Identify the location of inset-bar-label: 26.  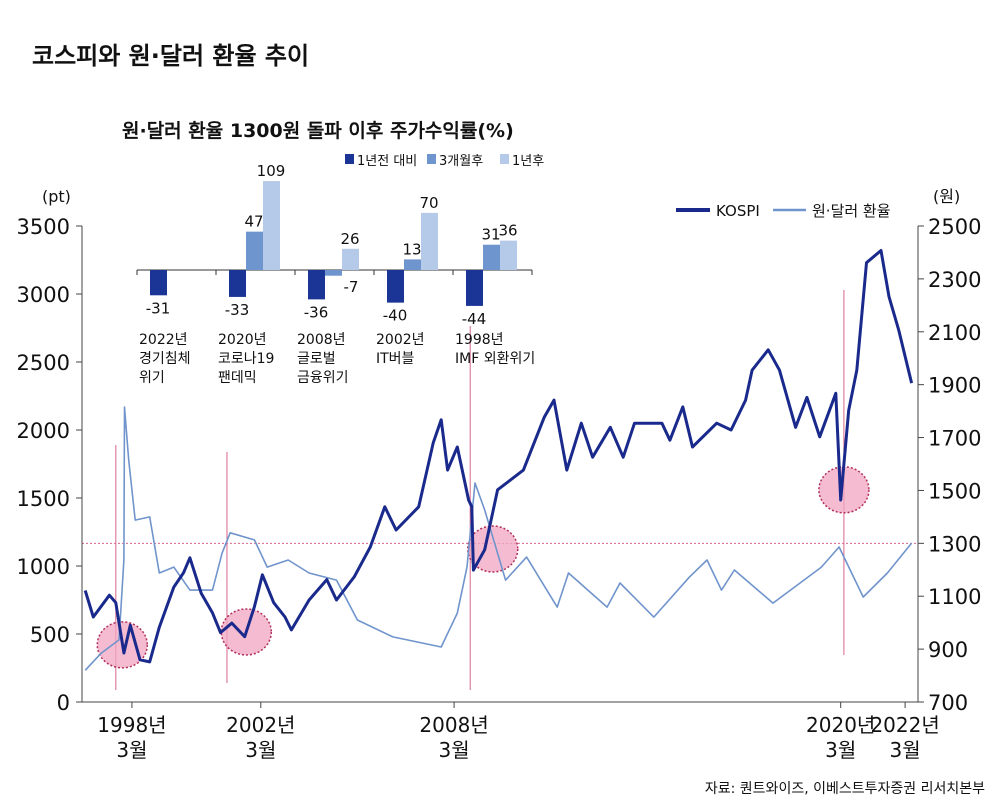
(349, 239).